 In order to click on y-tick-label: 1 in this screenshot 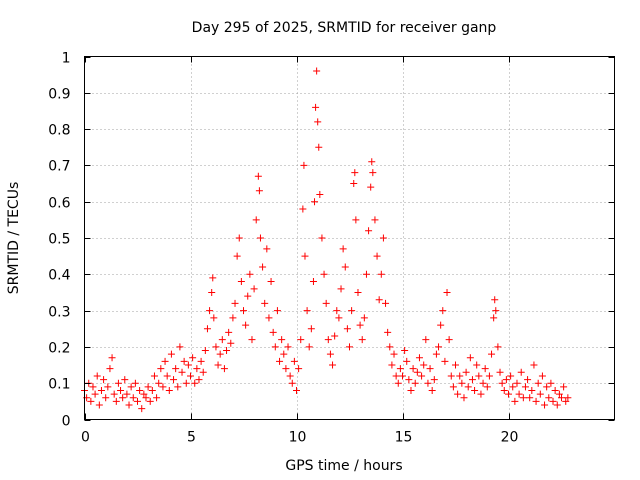, I will do `click(66, 59)`.